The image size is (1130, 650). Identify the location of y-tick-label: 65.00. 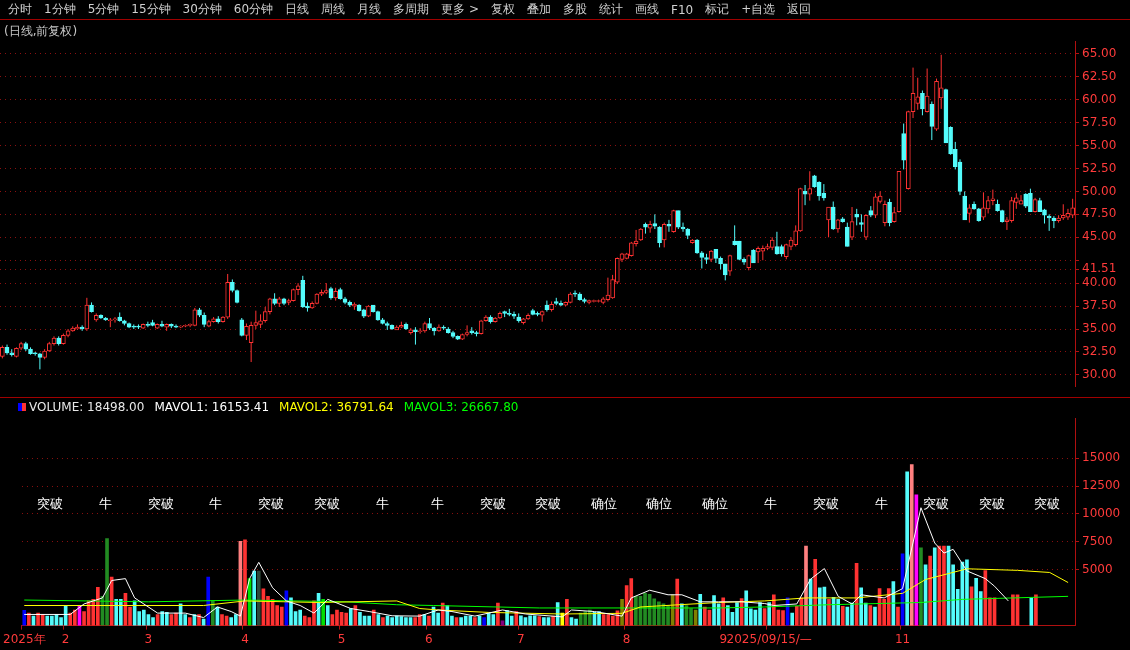
(1099, 52).